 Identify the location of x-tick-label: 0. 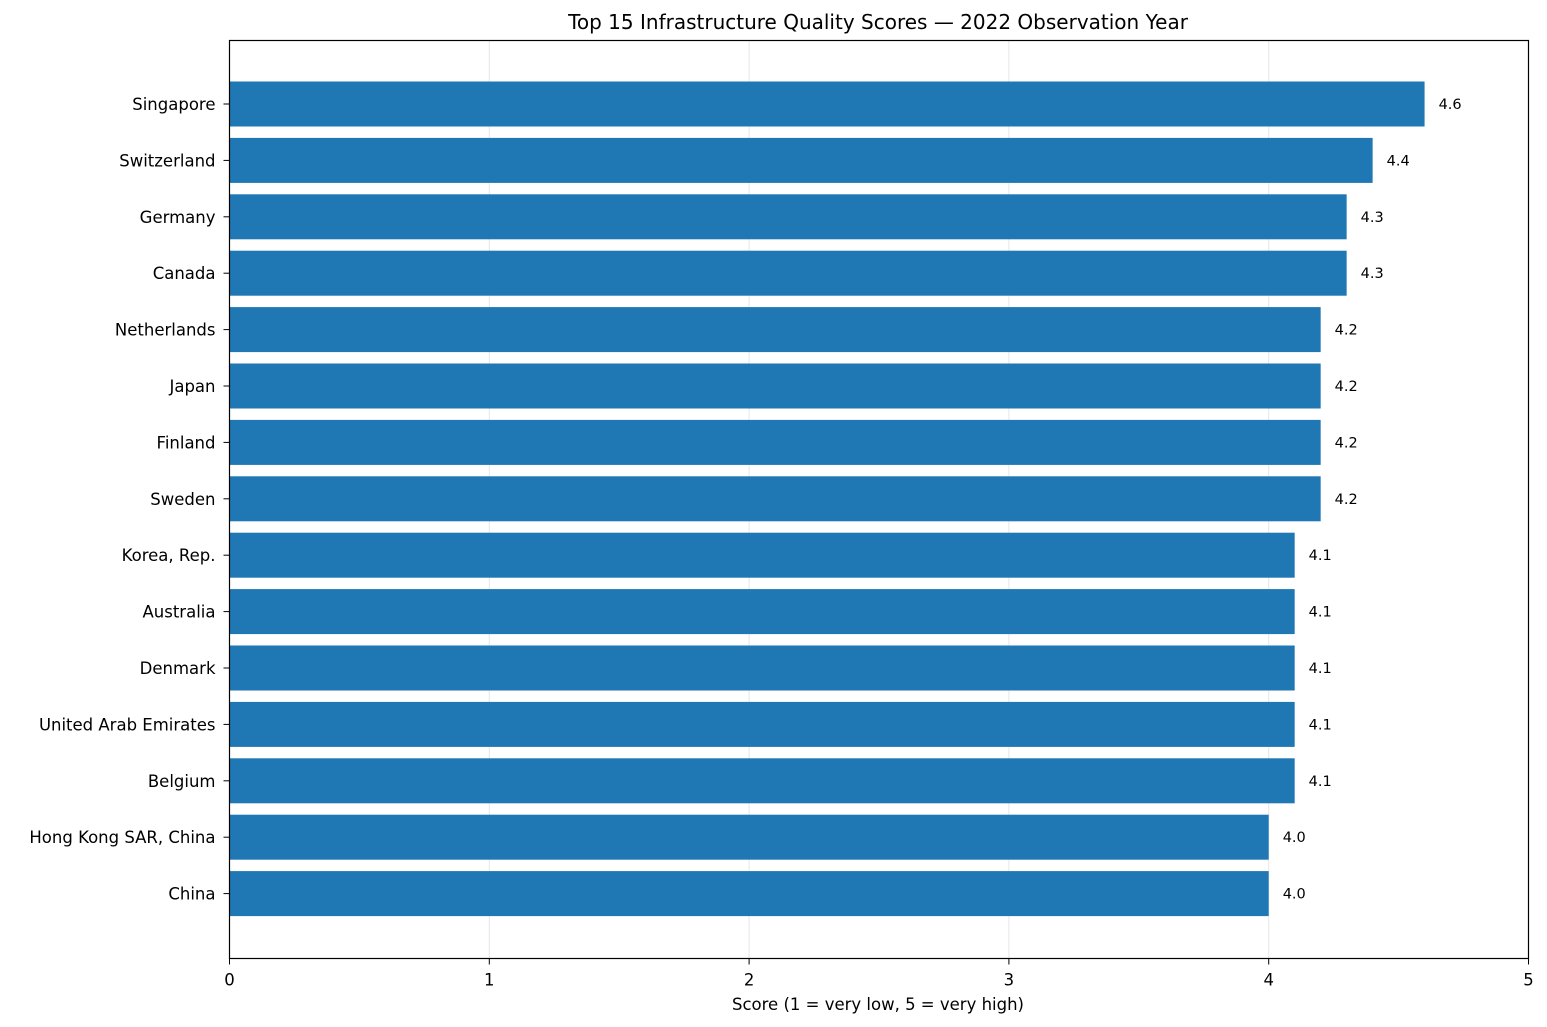
(229, 980).